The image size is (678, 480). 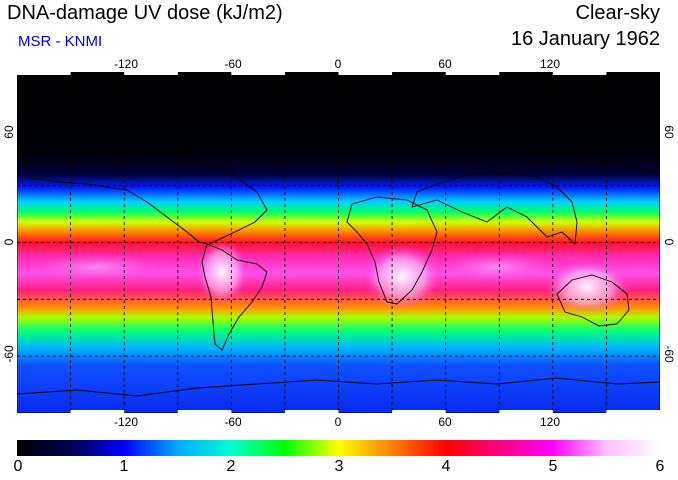 I want to click on coast-africa, so click(x=392, y=250).